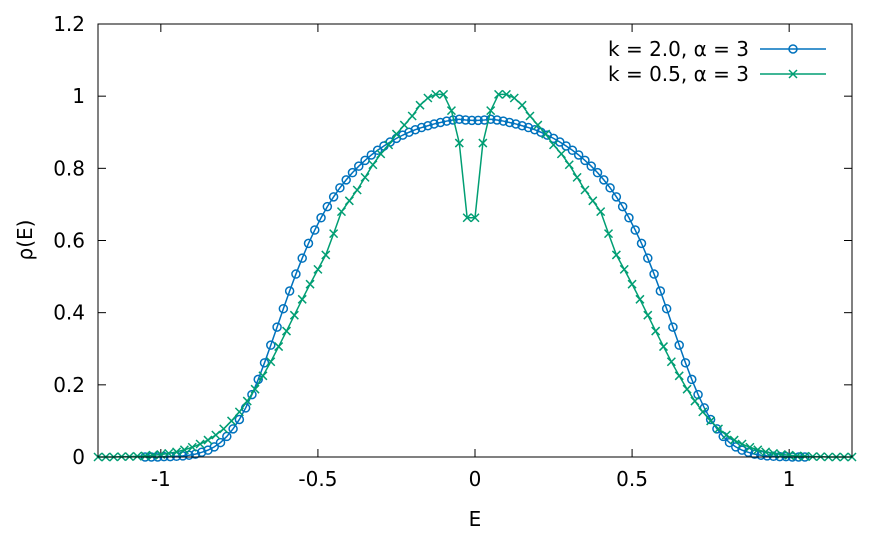  What do you see at coordinates (475, 519) in the screenshot?
I see `x-axis-label: E` at bounding box center [475, 519].